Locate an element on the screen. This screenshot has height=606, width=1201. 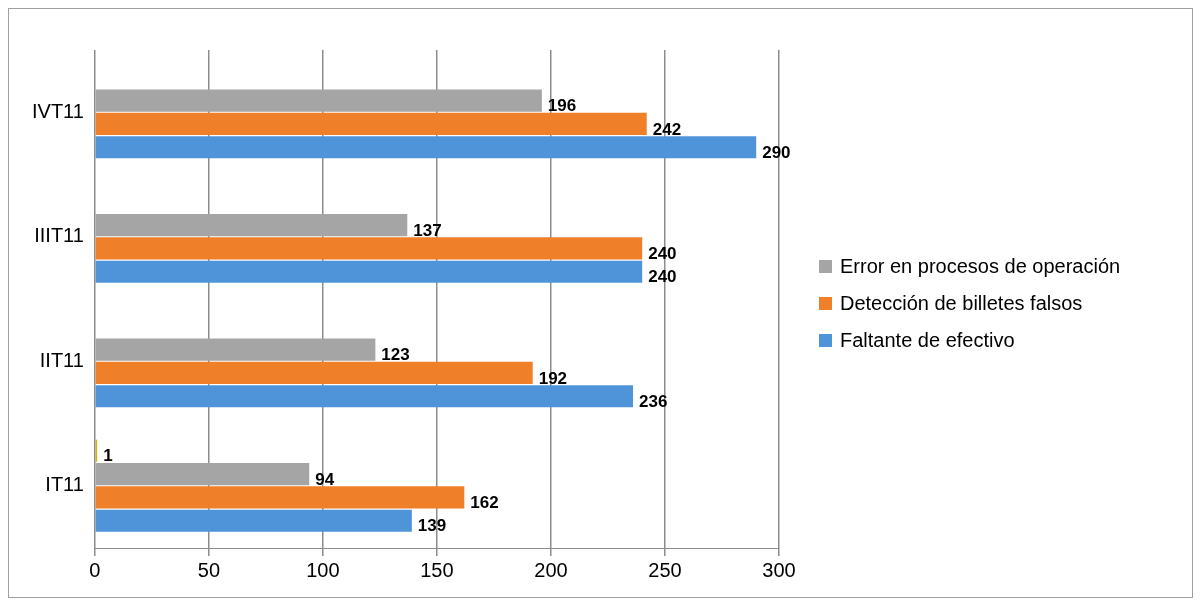
data-label: 242 is located at coordinates (667, 129).